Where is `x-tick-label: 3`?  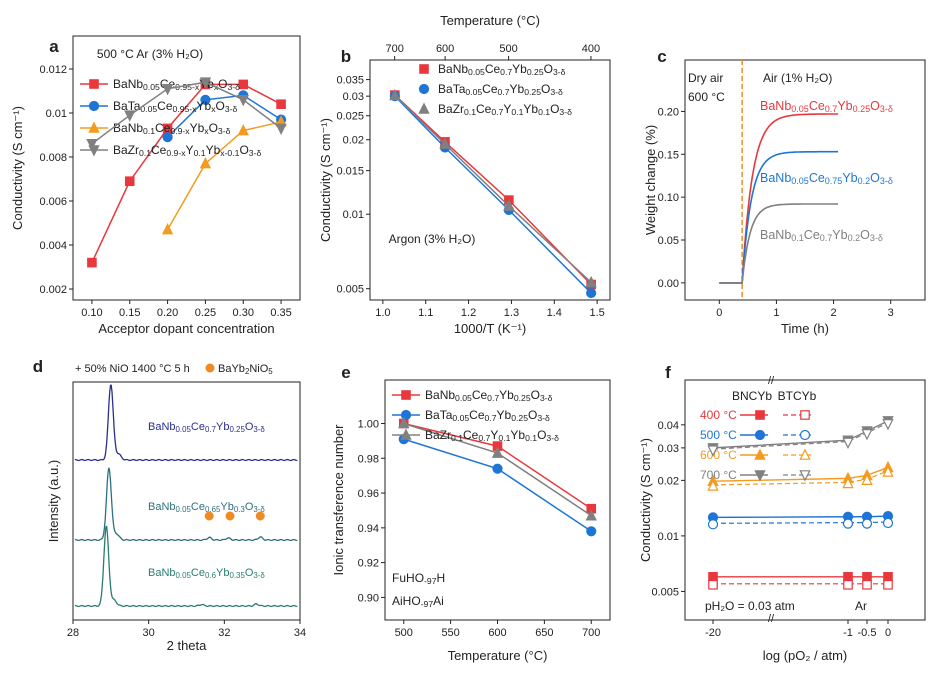 x-tick-label: 3 is located at coordinates (891, 313).